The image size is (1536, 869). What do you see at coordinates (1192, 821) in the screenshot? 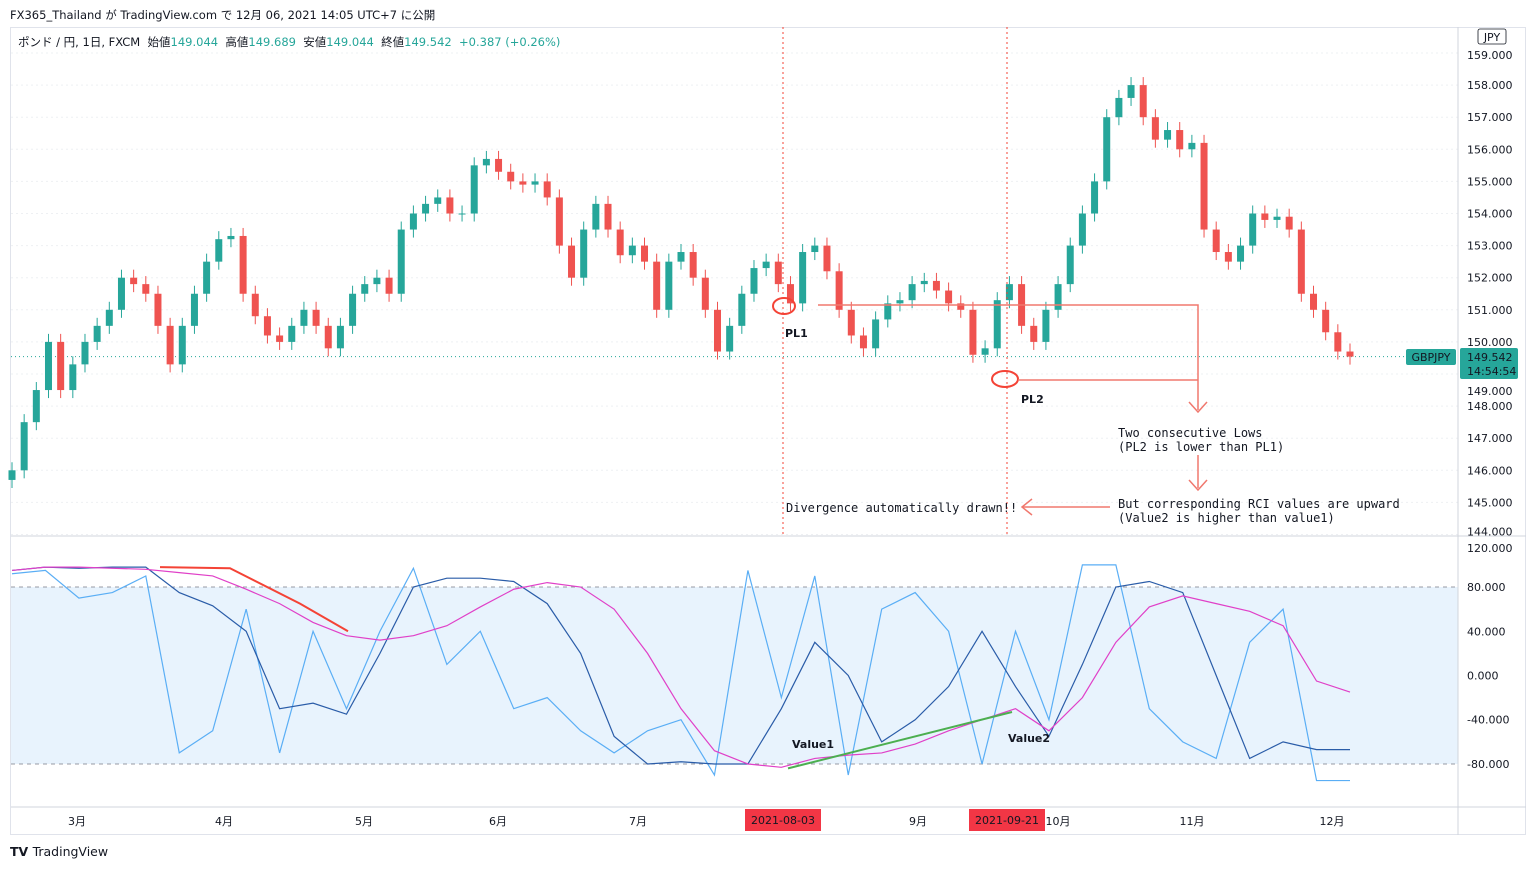
I see `time-tick-label: 11月` at bounding box center [1192, 821].